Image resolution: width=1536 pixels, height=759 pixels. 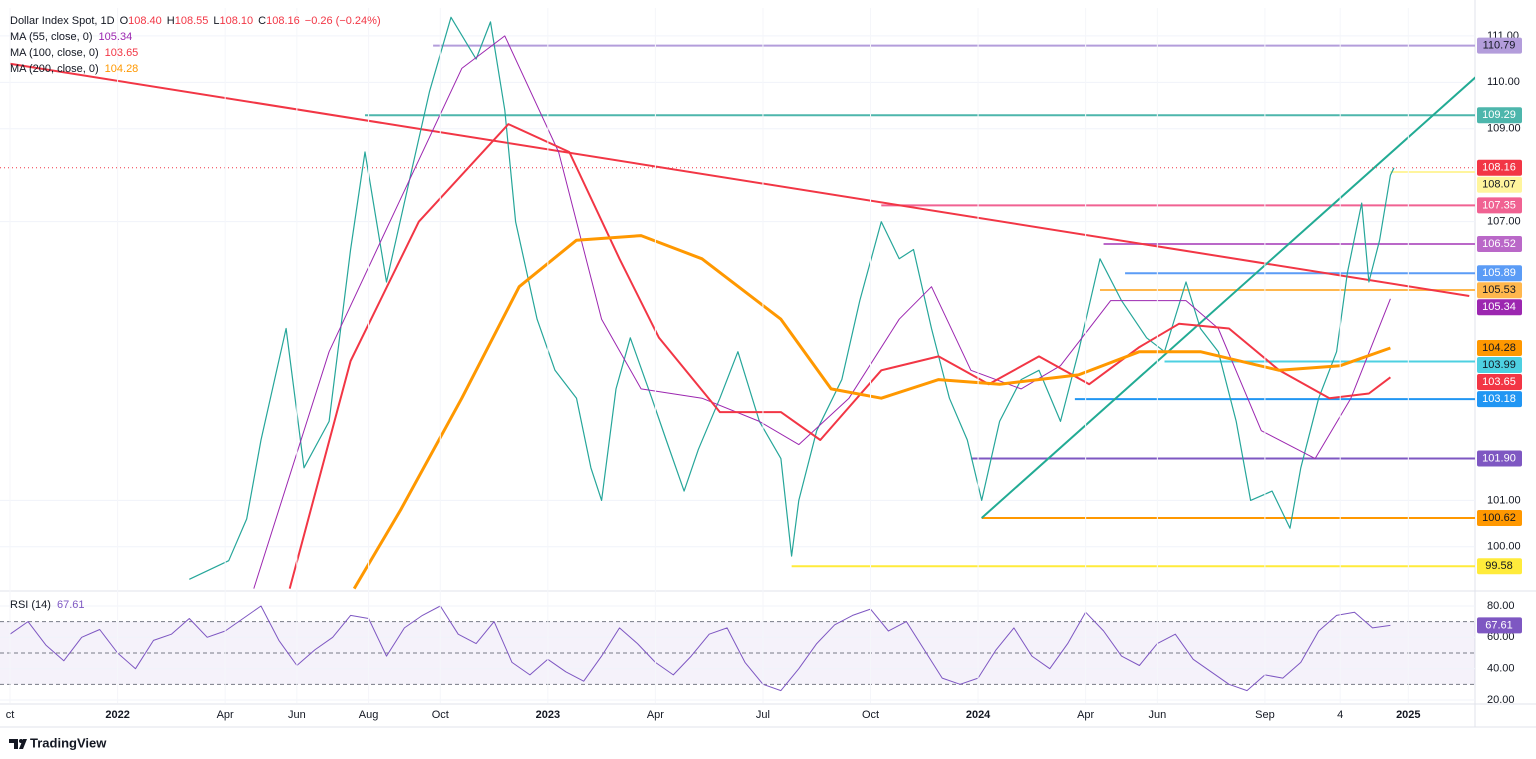 I want to click on price-label: 110.79, so click(x=1499, y=46).